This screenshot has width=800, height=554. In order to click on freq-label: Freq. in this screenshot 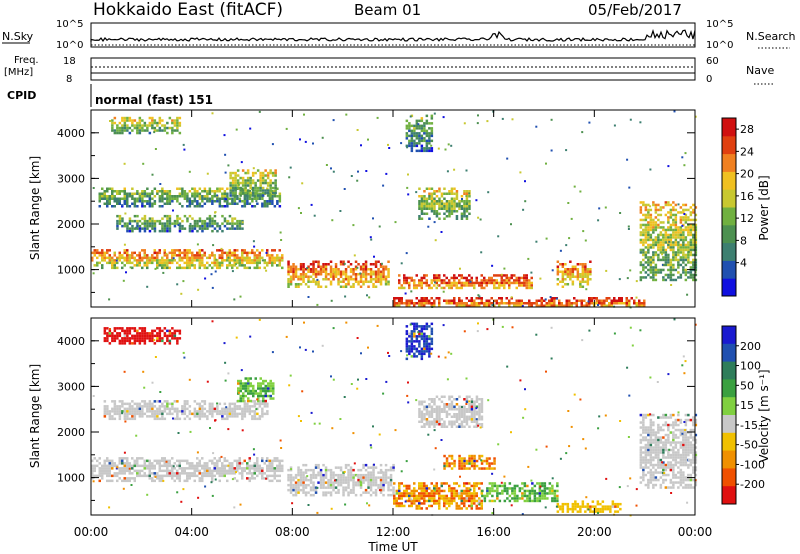, I will do `click(26, 60)`.